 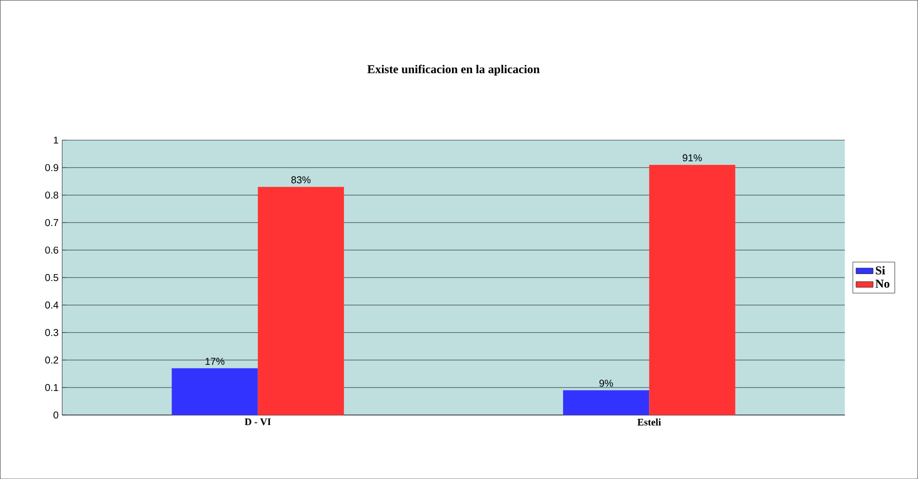 What do you see at coordinates (51, 332) in the screenshot?
I see `y-tick-label: 0.3` at bounding box center [51, 332].